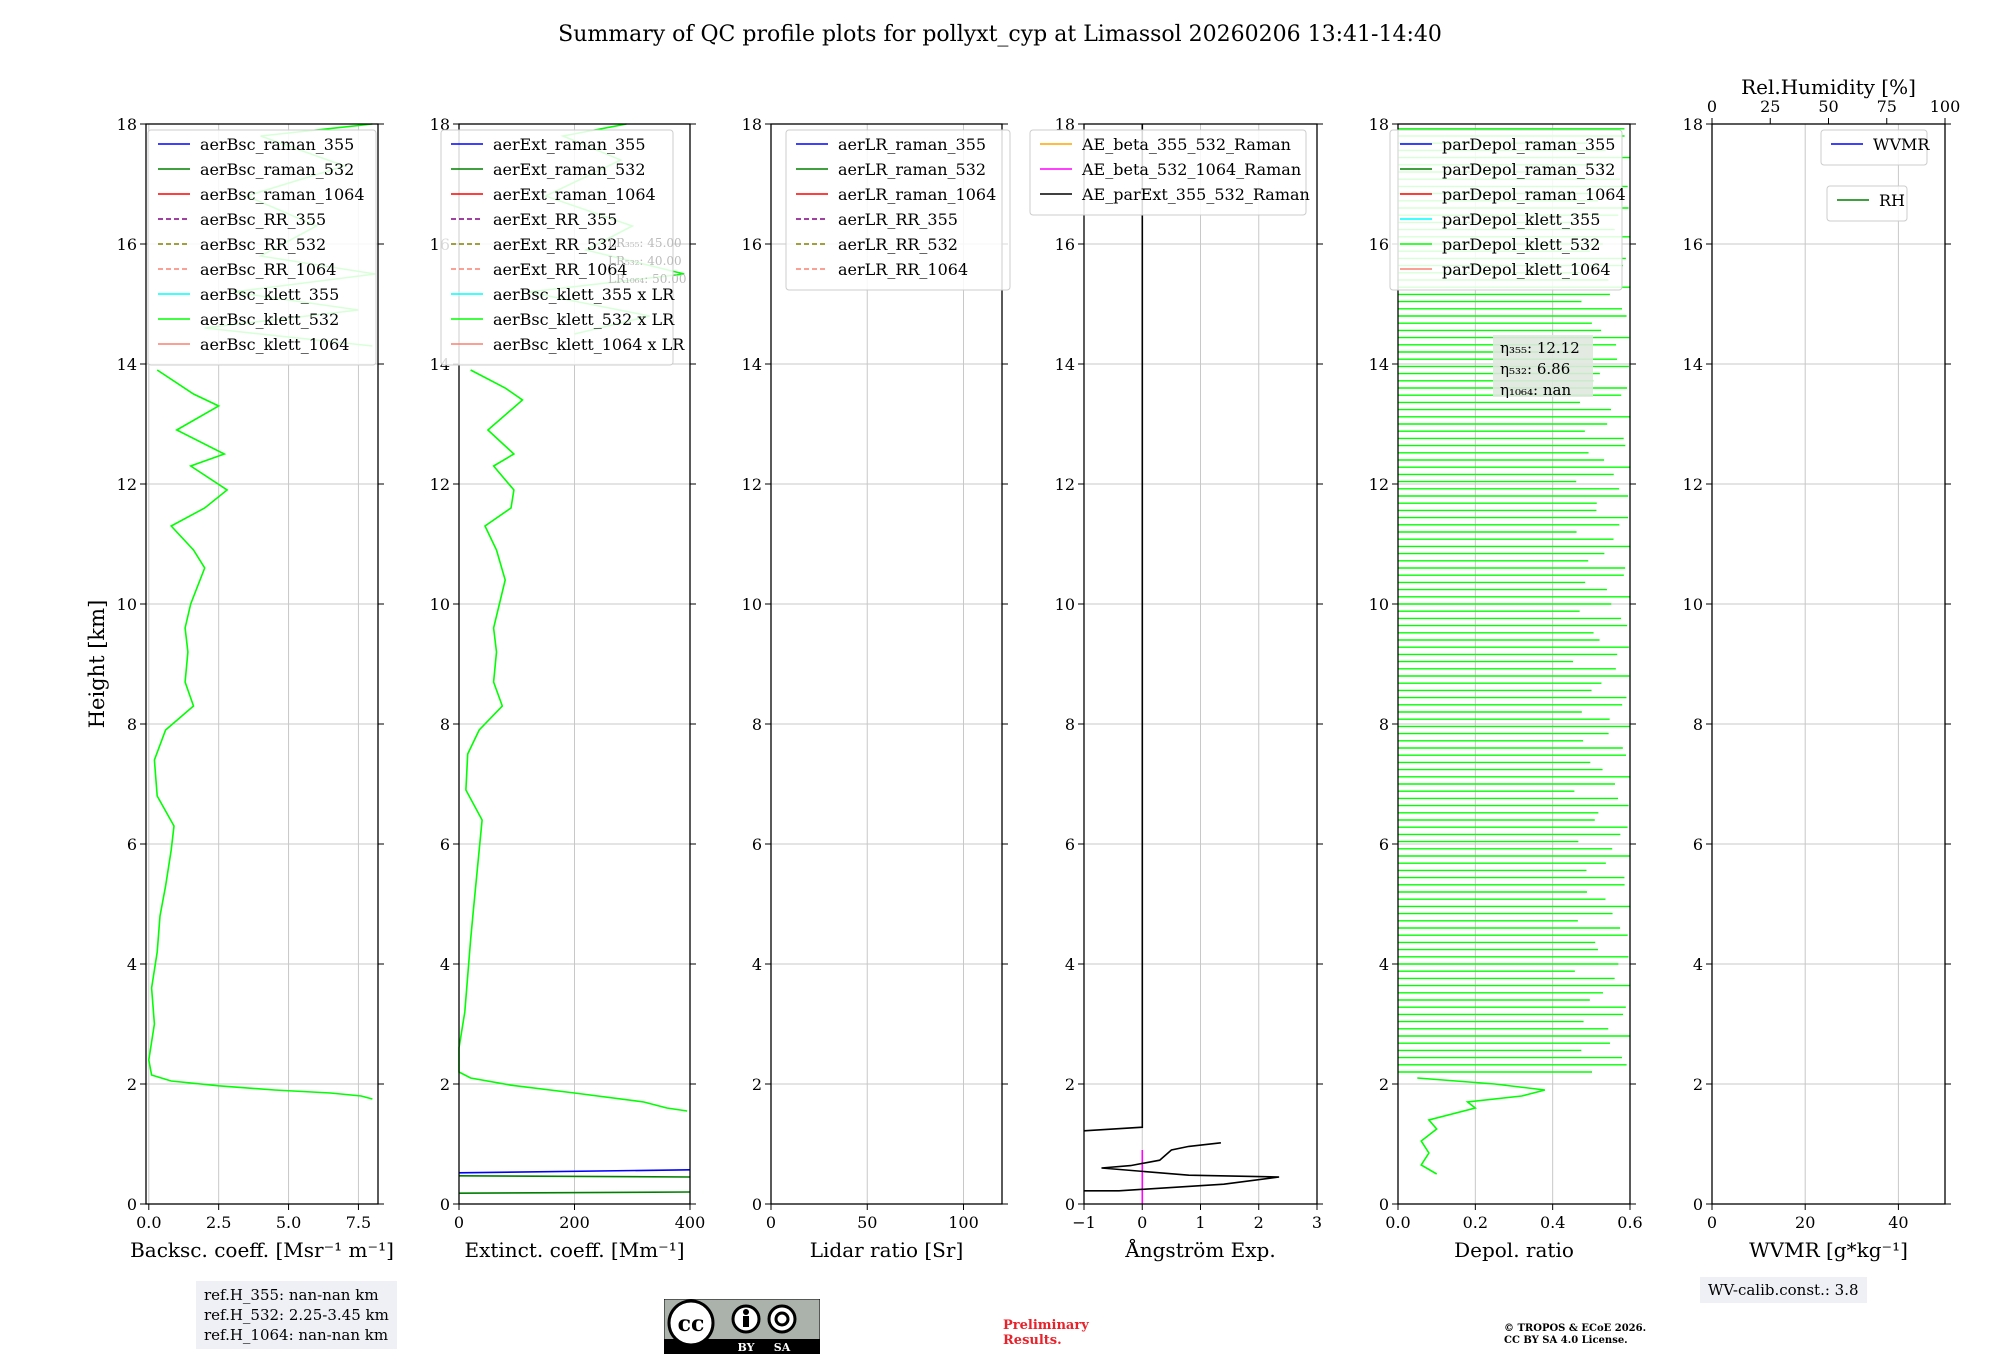  Describe the element at coordinates (1521, 219) in the screenshot. I see `legend-label: parDepol_klett_355` at that location.